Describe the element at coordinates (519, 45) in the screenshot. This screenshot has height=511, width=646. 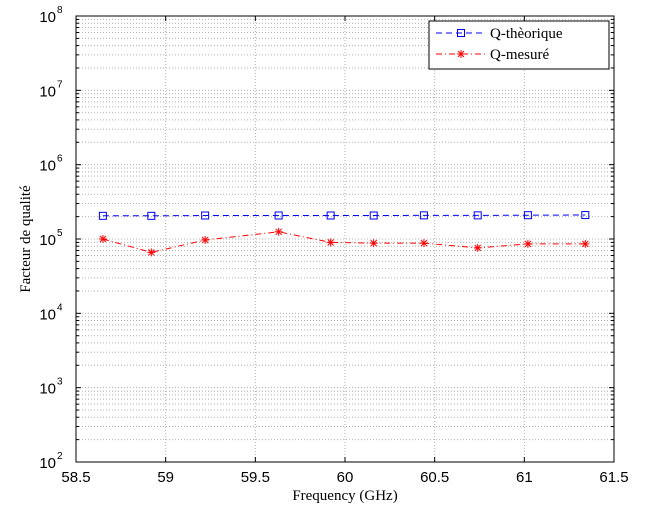
I see `legend: Q-thèorique Q-mesuré` at that location.